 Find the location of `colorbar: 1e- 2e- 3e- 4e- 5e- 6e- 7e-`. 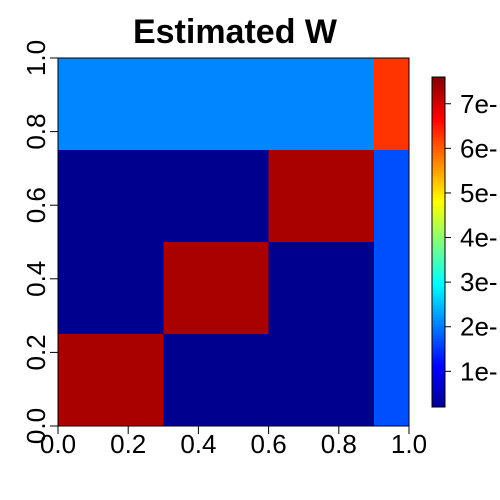

colorbar: 1e- 2e- 3e- 4e- 5e- 6e- 7e- is located at coordinates (464, 242).